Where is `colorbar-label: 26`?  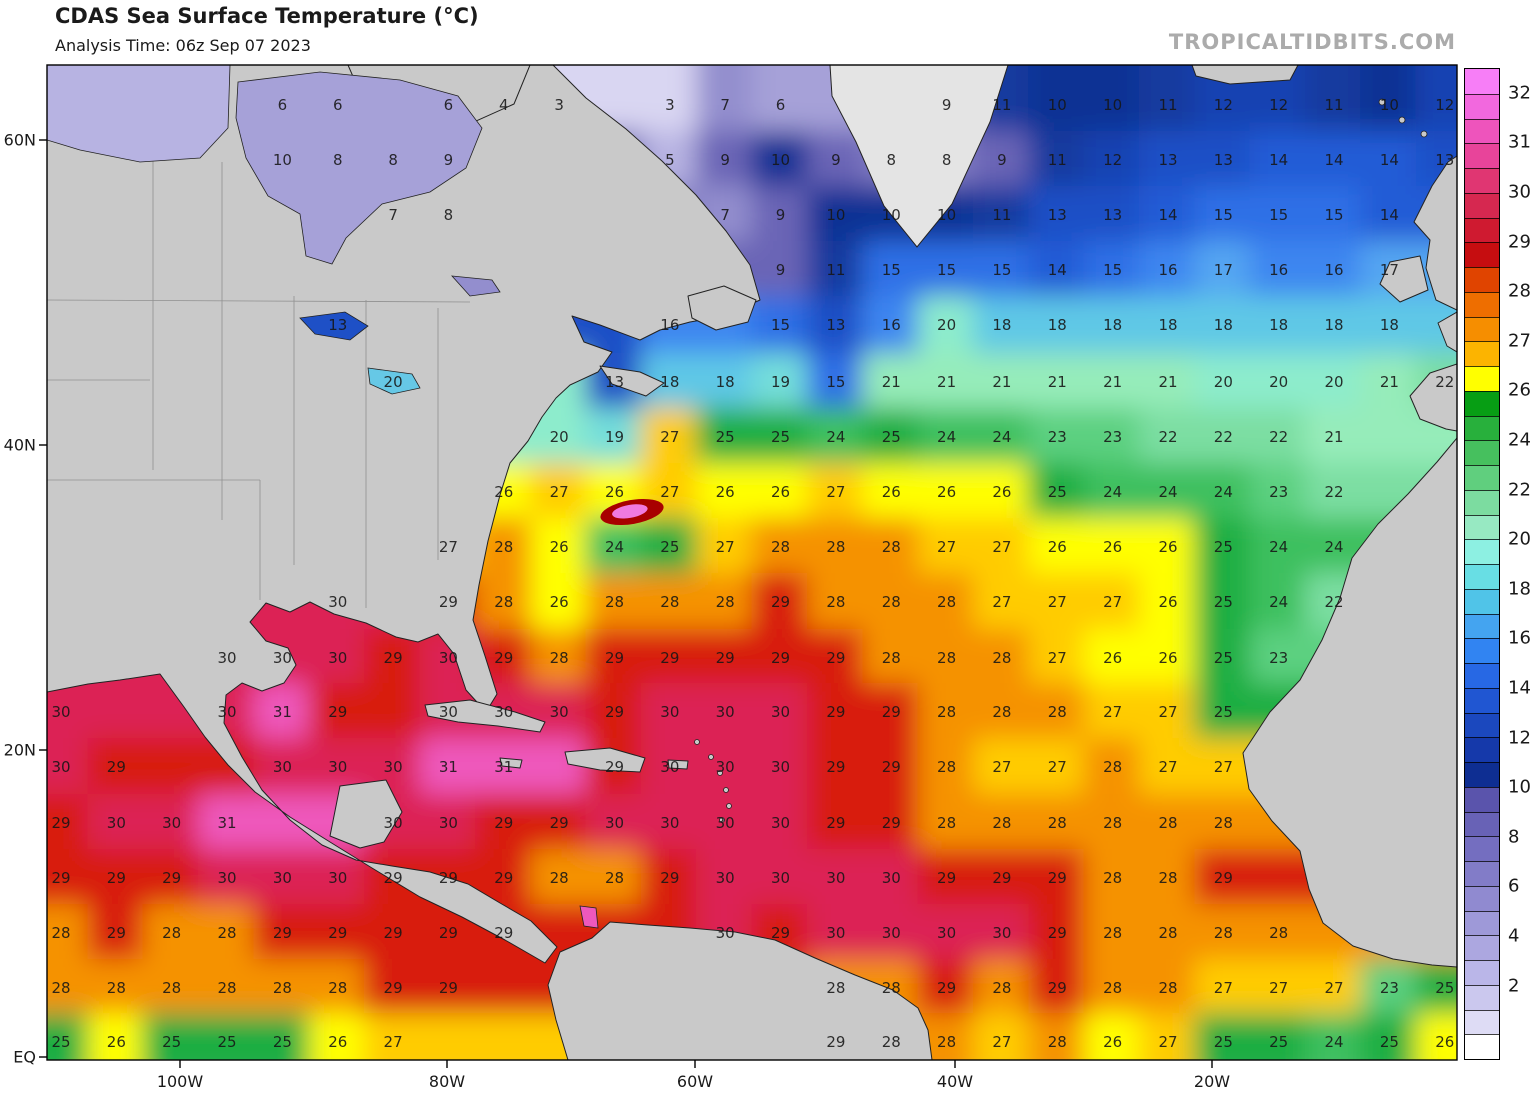 colorbar-label: 26 is located at coordinates (1519, 390).